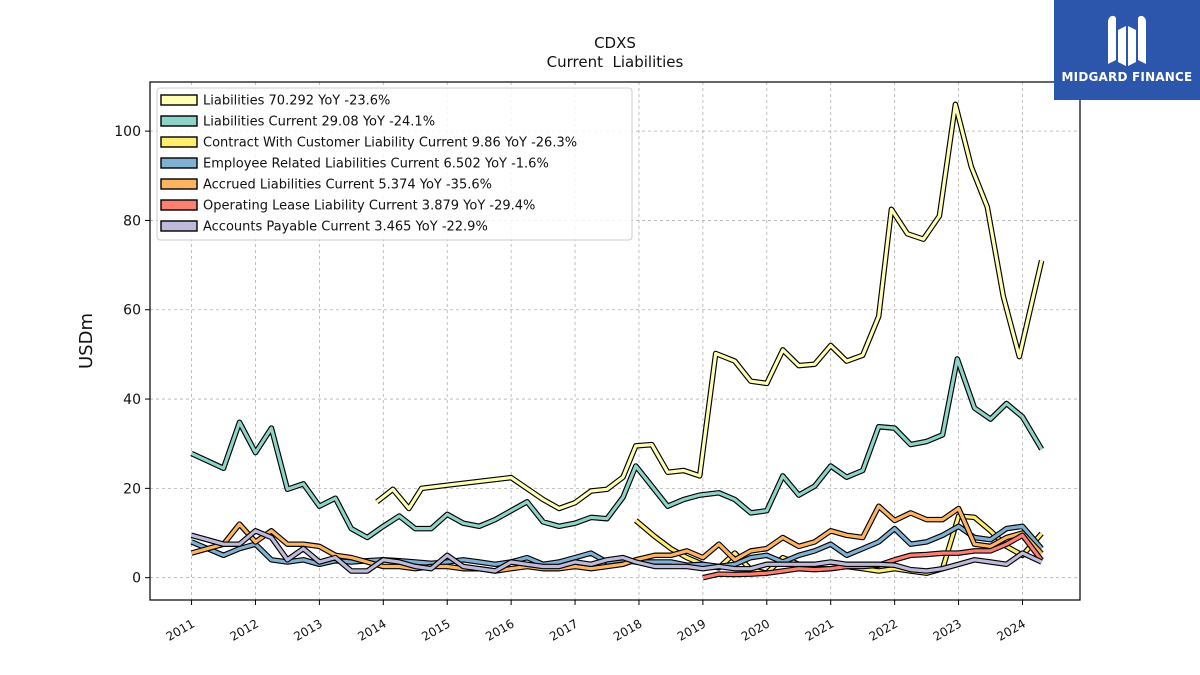 The image size is (1200, 675). What do you see at coordinates (755, 629) in the screenshot?
I see `x-tick-label: 2020` at bounding box center [755, 629].